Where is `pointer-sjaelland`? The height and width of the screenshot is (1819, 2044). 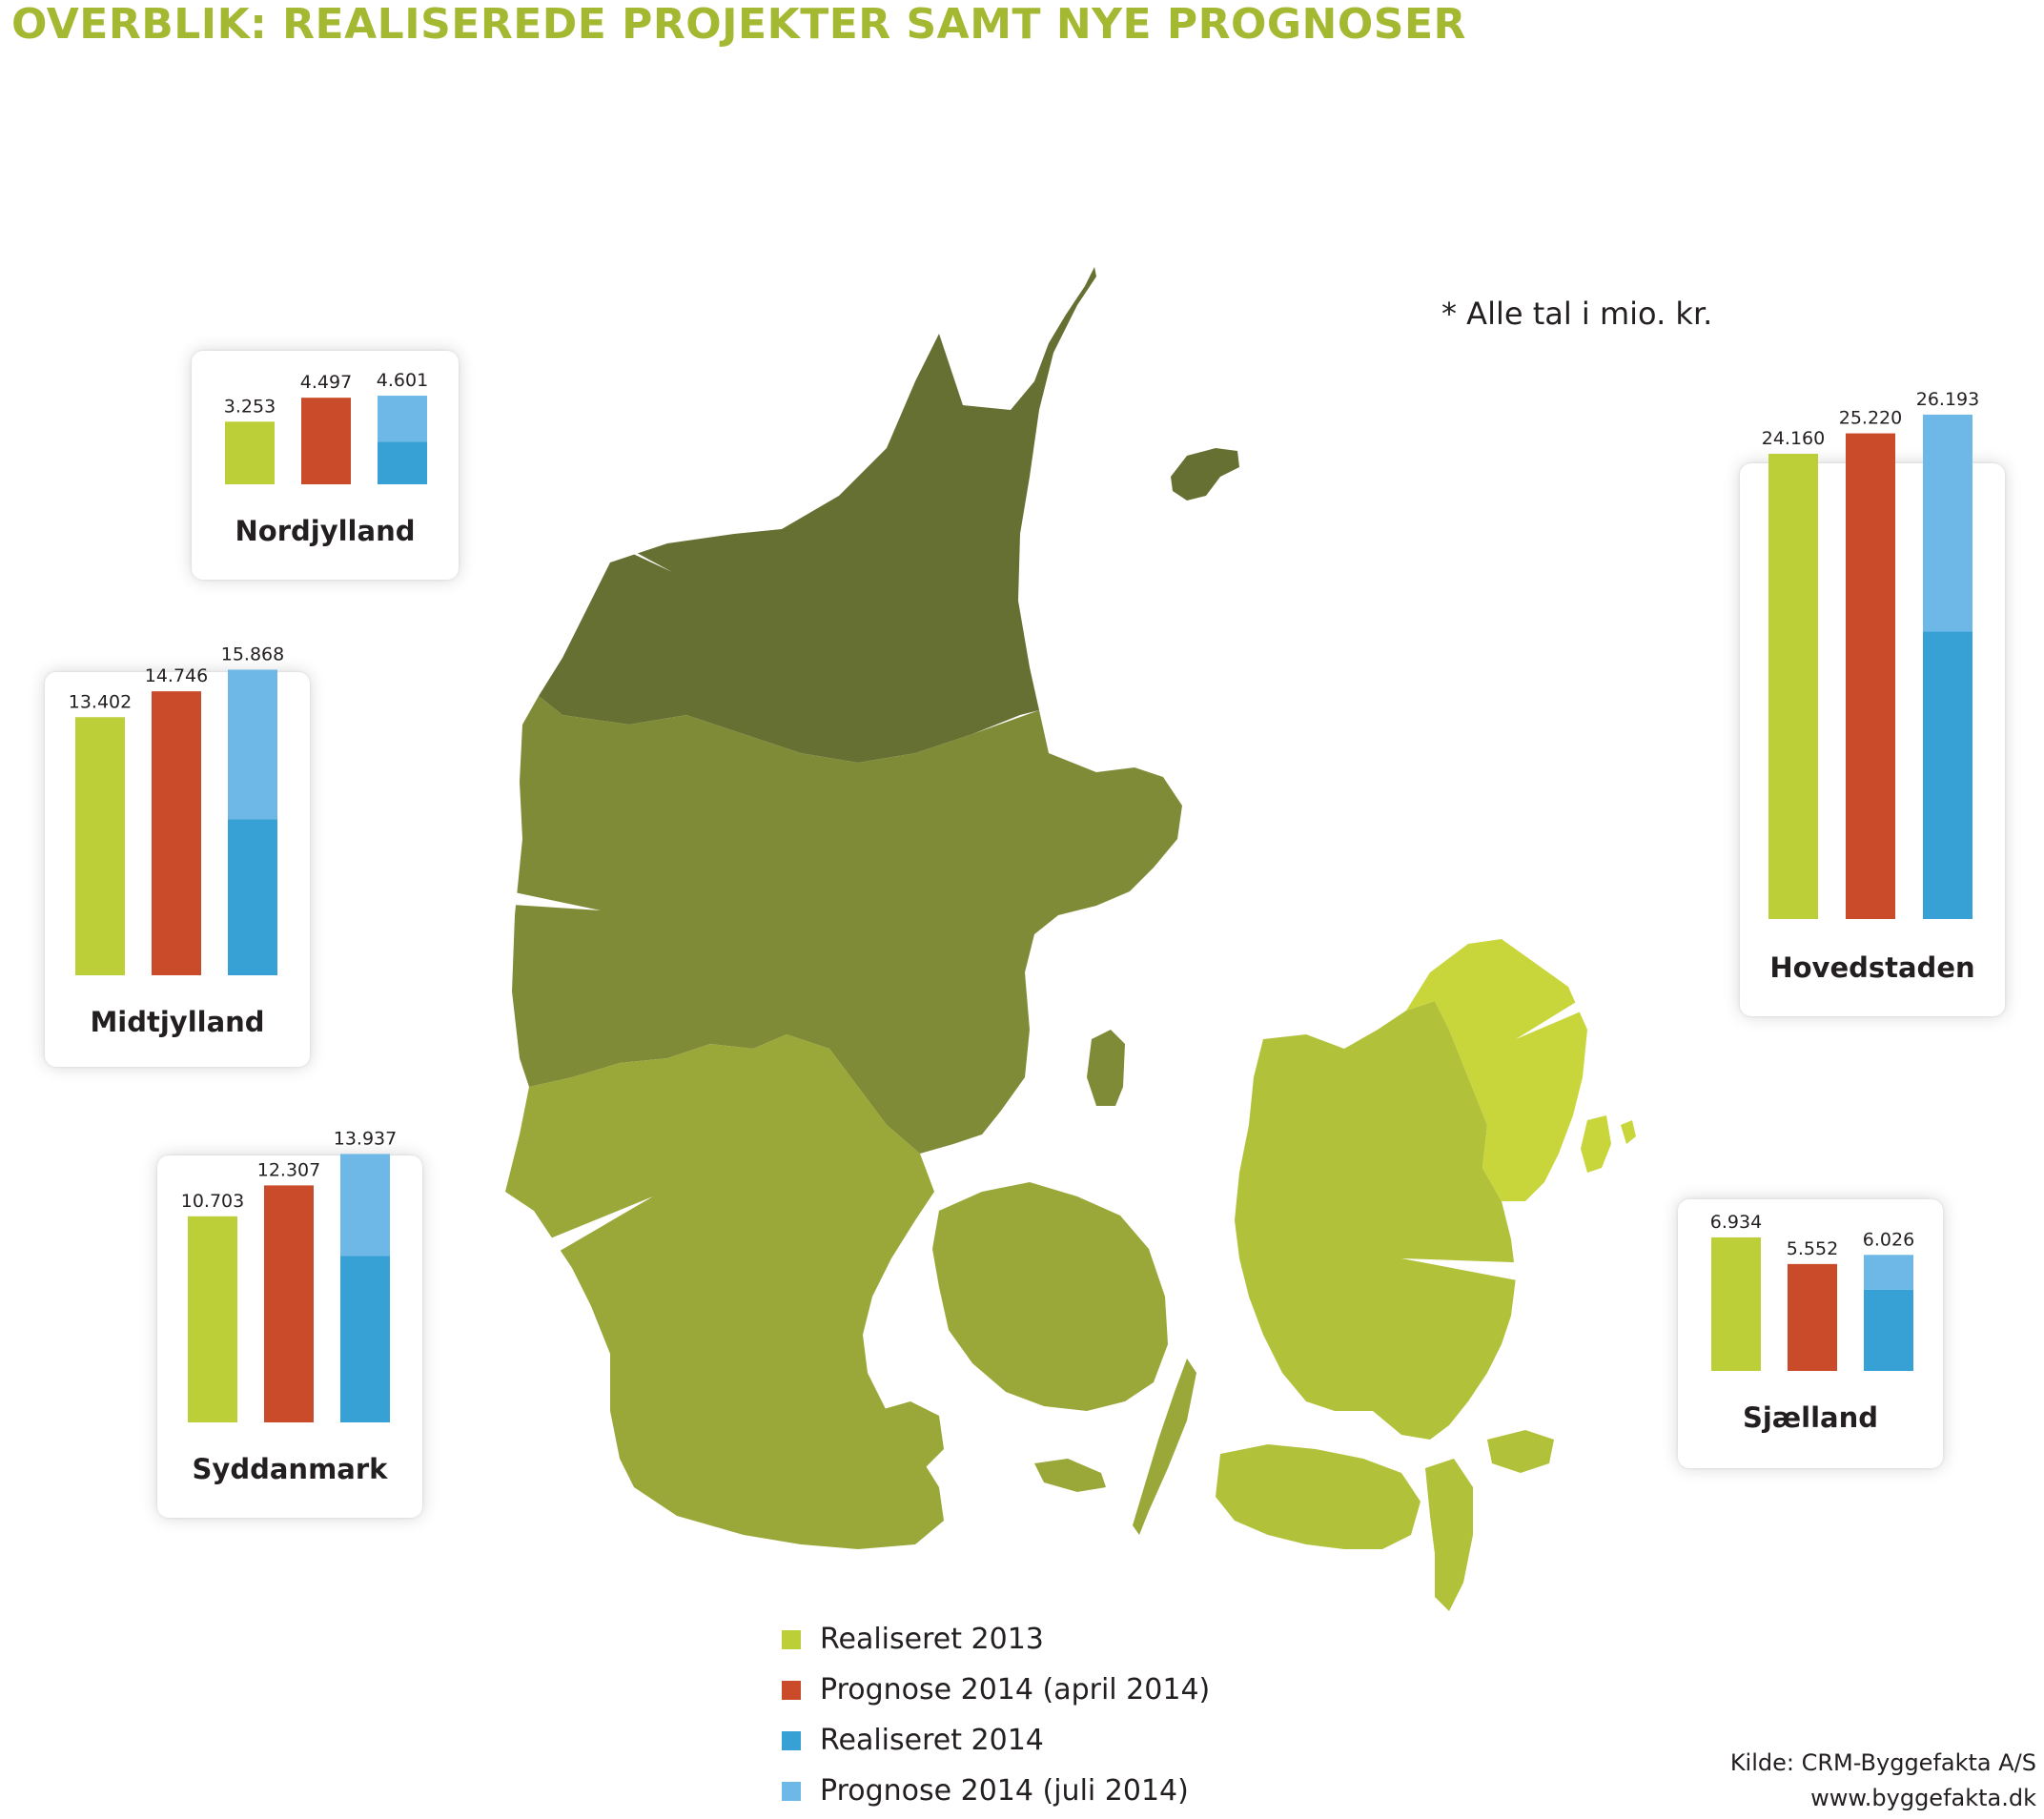
pointer-sjaelland is located at coordinates (1539, 1284).